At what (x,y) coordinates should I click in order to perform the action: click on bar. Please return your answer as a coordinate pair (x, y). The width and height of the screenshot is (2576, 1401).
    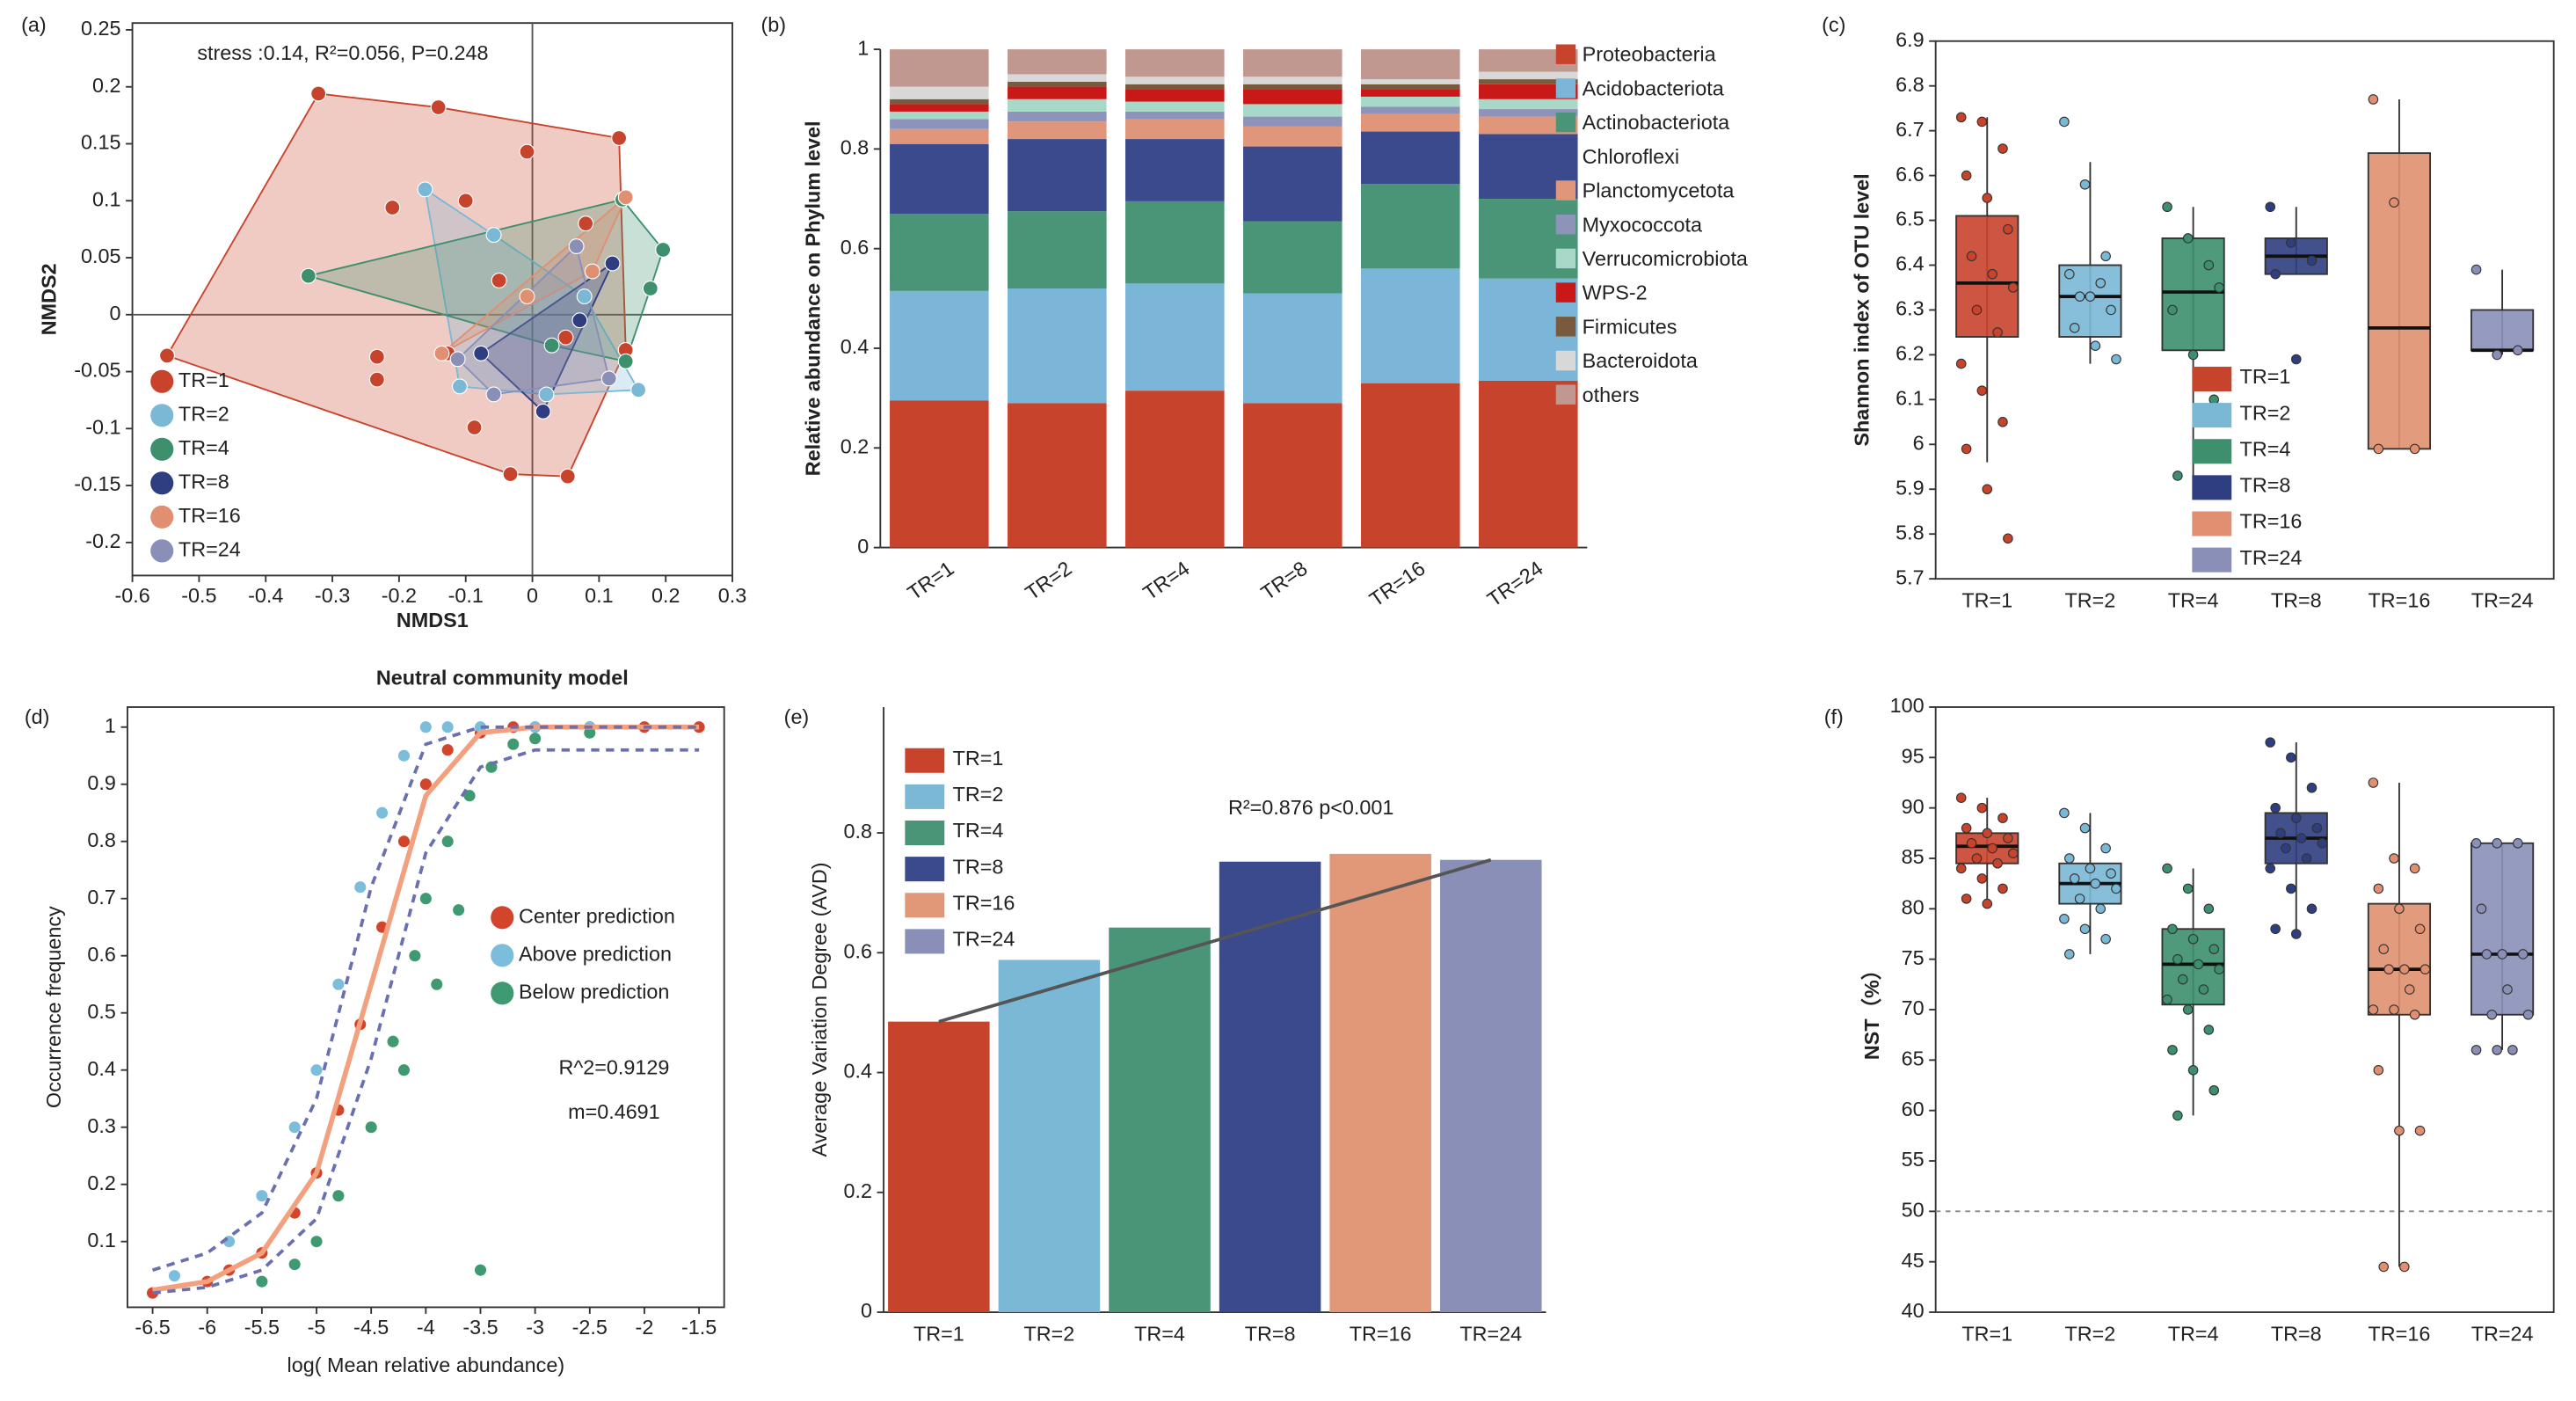
    Looking at the image, I should click on (1270, 1087).